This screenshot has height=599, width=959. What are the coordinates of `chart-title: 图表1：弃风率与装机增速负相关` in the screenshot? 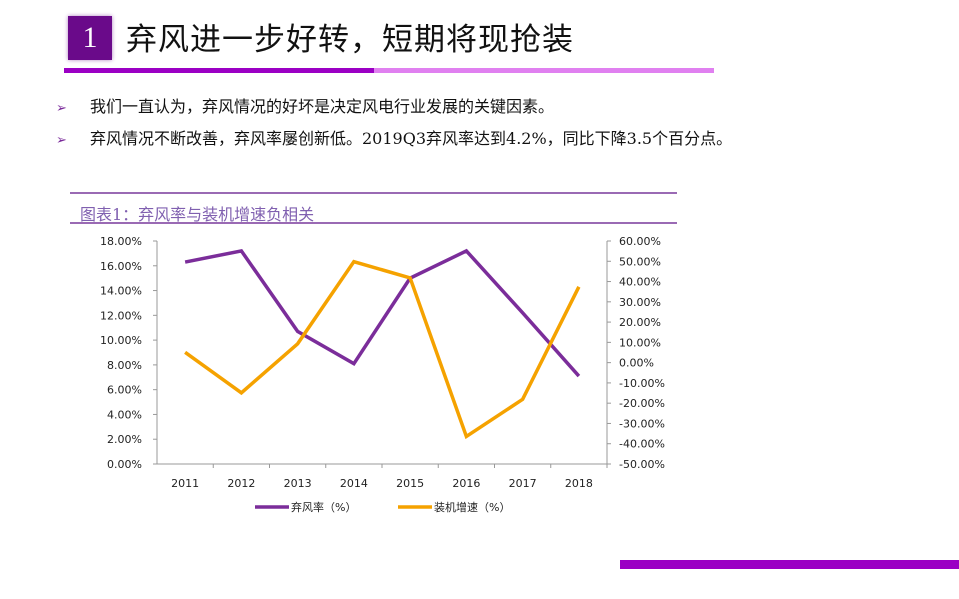 It's located at (197, 214).